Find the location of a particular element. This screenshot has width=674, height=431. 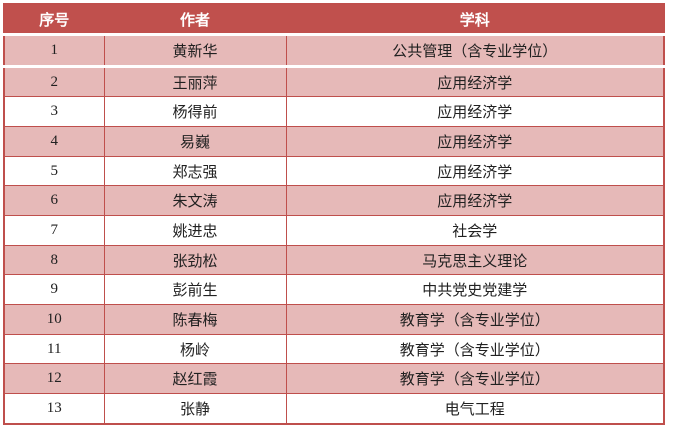

table-row: 4 易巍 应用经济学 is located at coordinates (334, 141).